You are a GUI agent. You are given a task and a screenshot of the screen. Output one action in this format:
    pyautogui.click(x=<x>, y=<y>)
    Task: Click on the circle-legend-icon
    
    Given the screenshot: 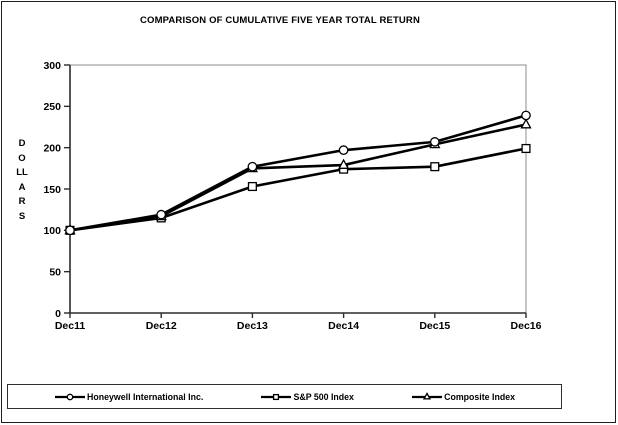 What is the action you would take?
    pyautogui.click(x=70, y=396)
    